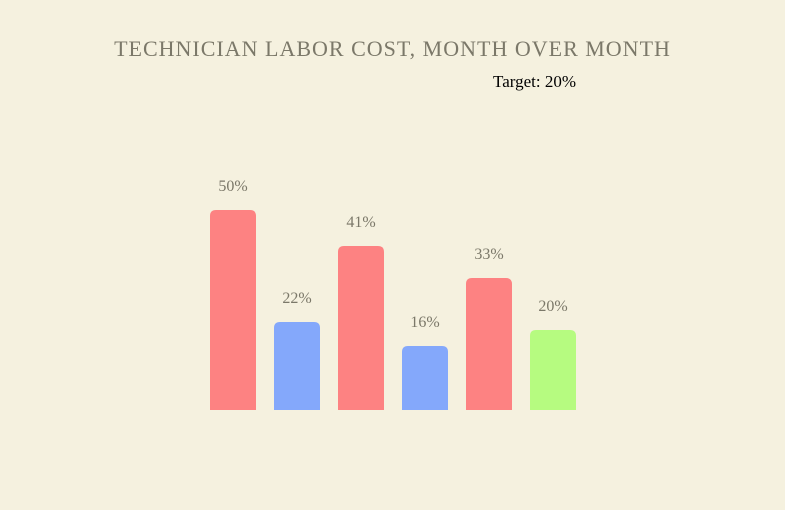 The width and height of the screenshot is (785, 510). Describe the element at coordinates (232, 186) in the screenshot. I see `bar-value-label-1: 50%` at that location.